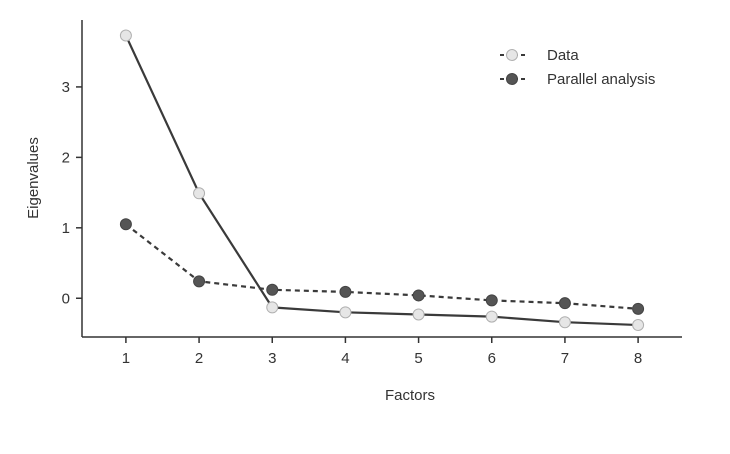  What do you see at coordinates (199, 358) in the screenshot?
I see `x-tick-label: 2` at bounding box center [199, 358].